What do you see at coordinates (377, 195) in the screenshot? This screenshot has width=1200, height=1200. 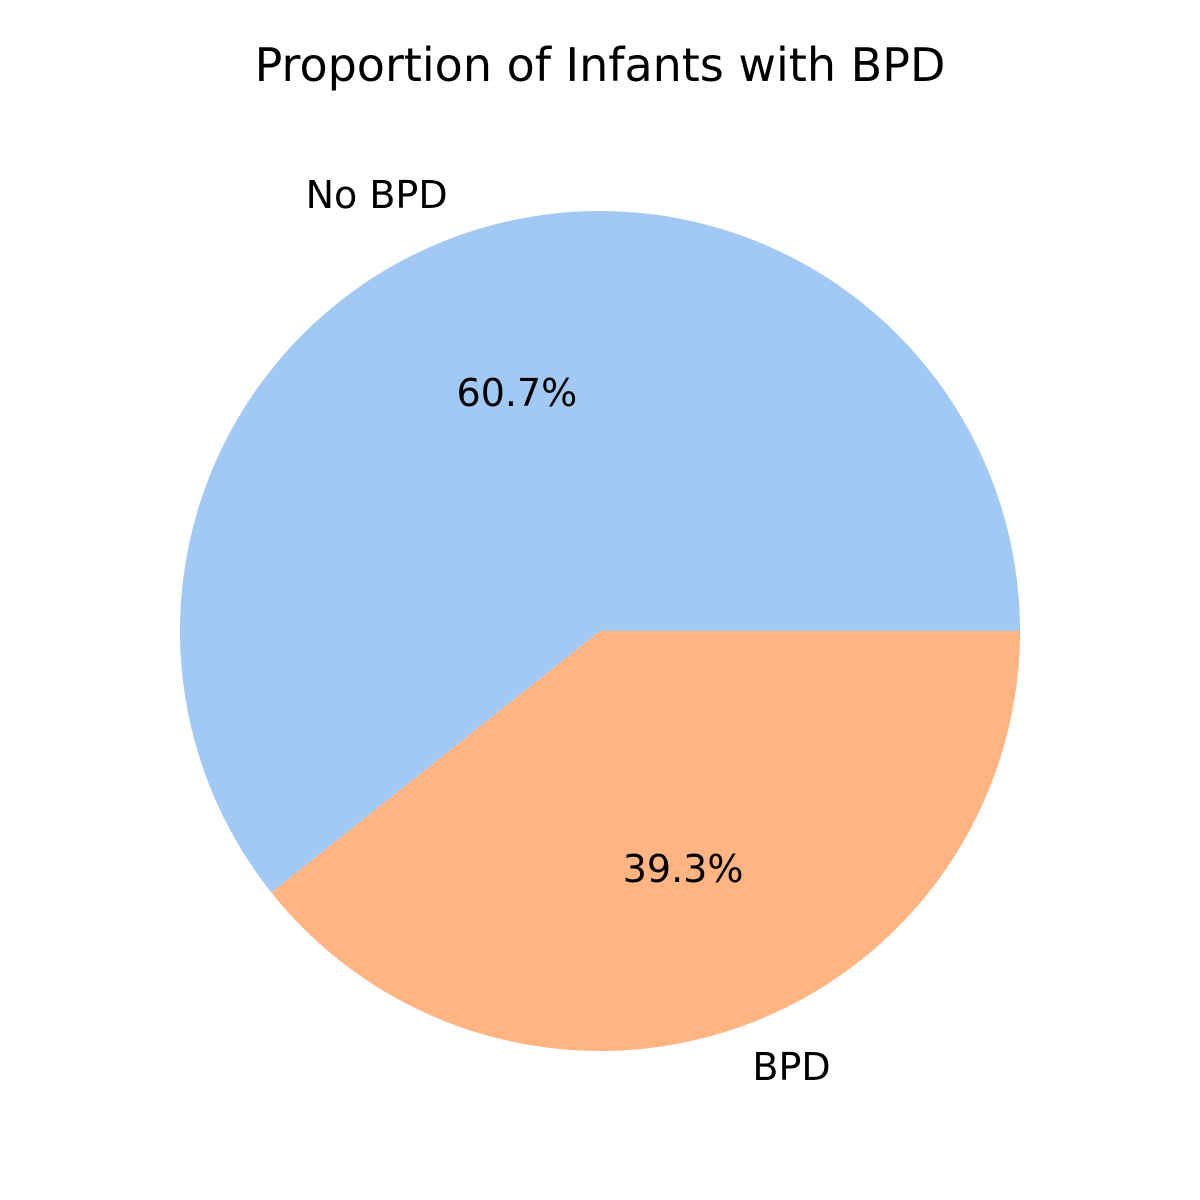 I see `slice-label-no-bpd: No BPD` at bounding box center [377, 195].